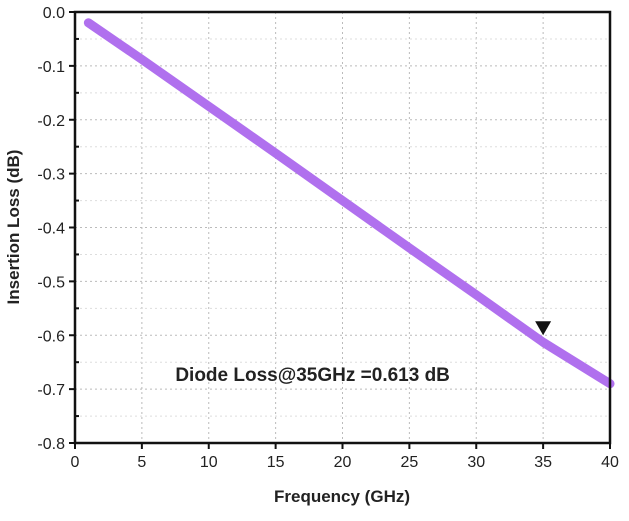 Image resolution: width=629 pixels, height=521 pixels. Describe the element at coordinates (409, 462) in the screenshot. I see `x-tick-label: 25` at that location.